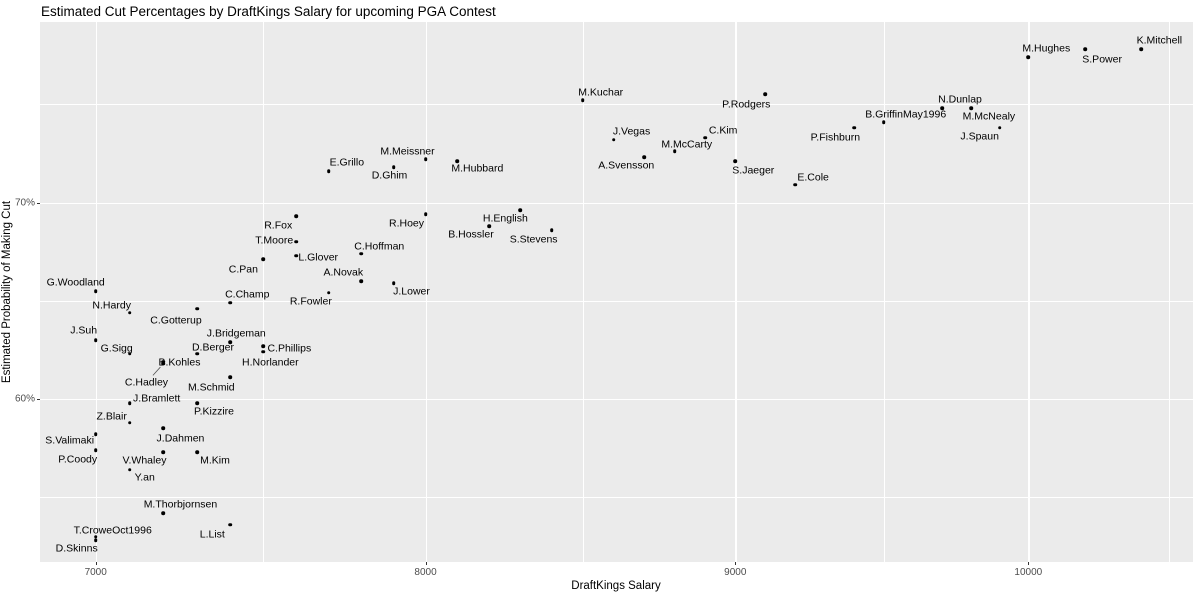  What do you see at coordinates (533, 239) in the screenshot?
I see `point-label: S.Stevens` at bounding box center [533, 239].